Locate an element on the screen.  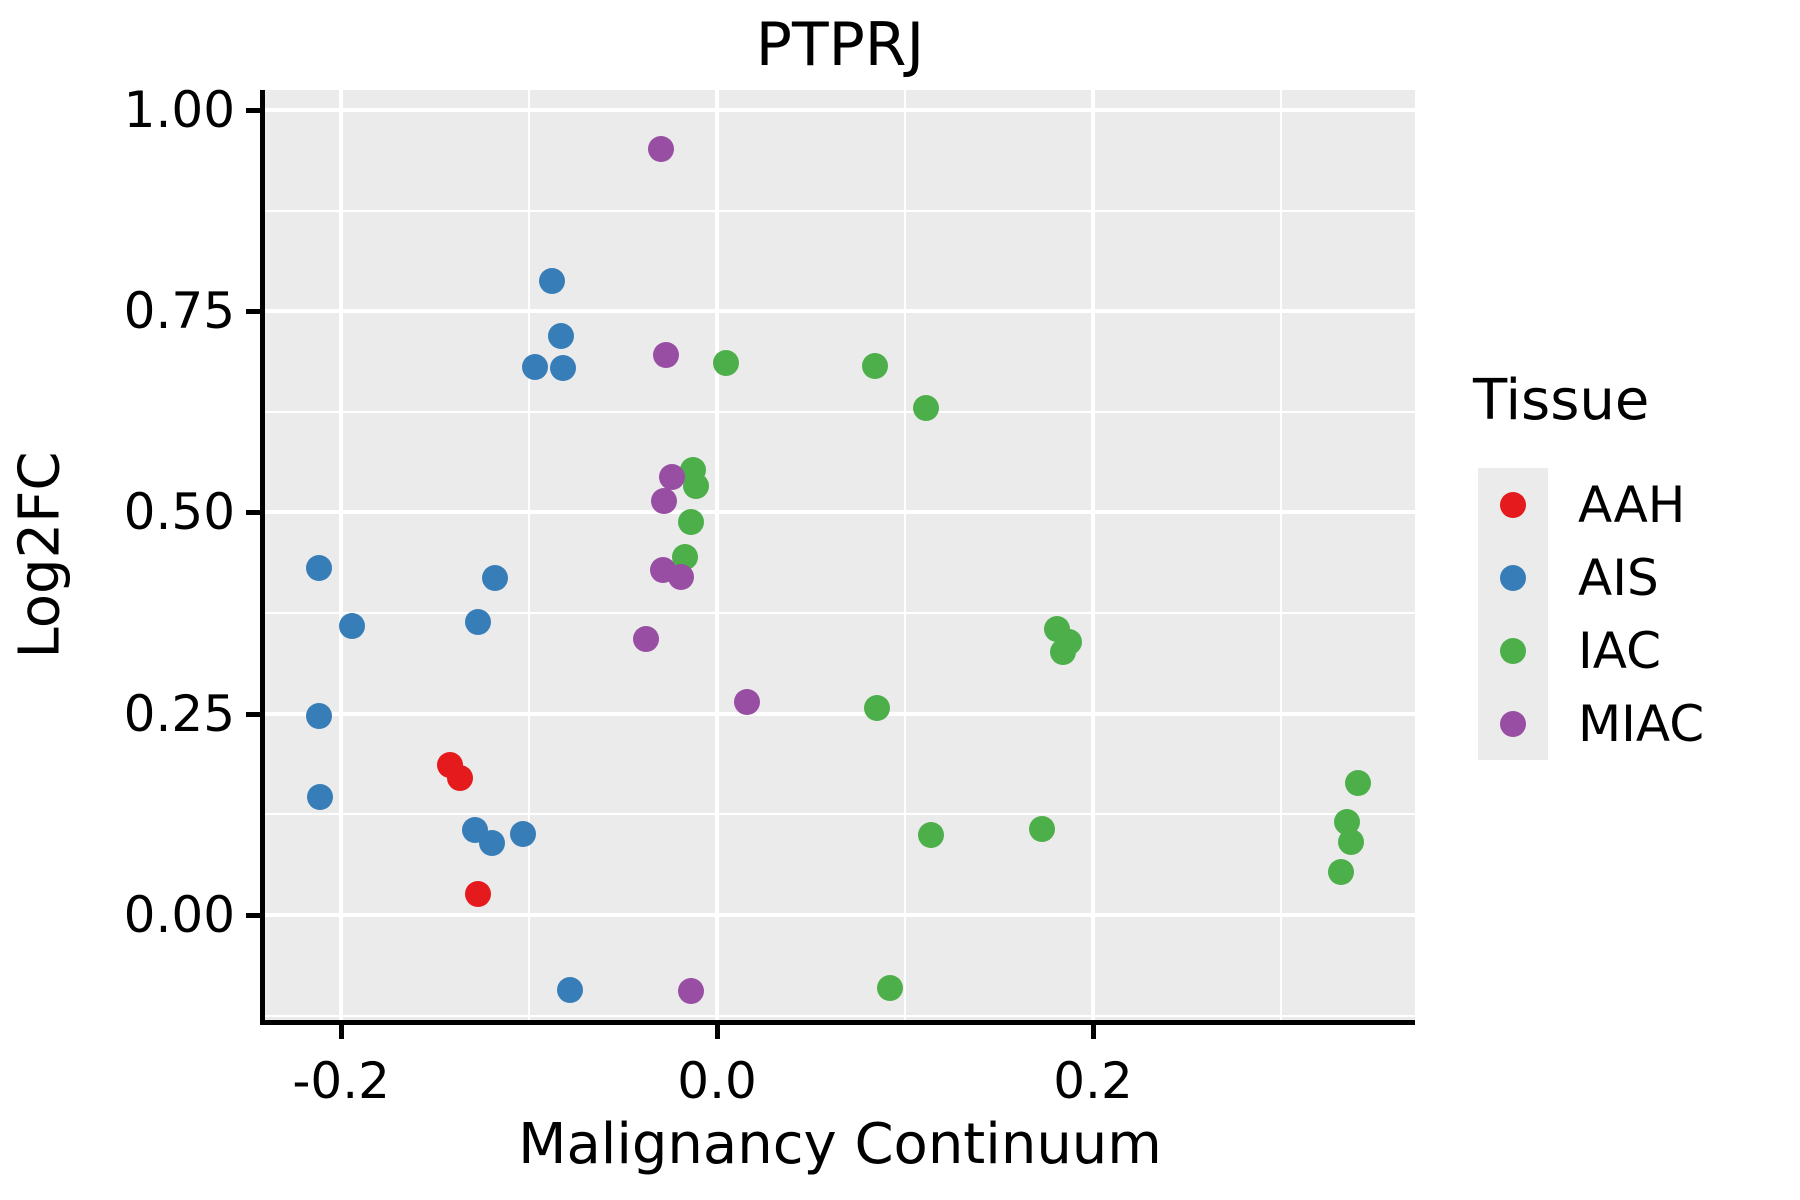
legend-dot-AIS is located at coordinates (1513, 578).